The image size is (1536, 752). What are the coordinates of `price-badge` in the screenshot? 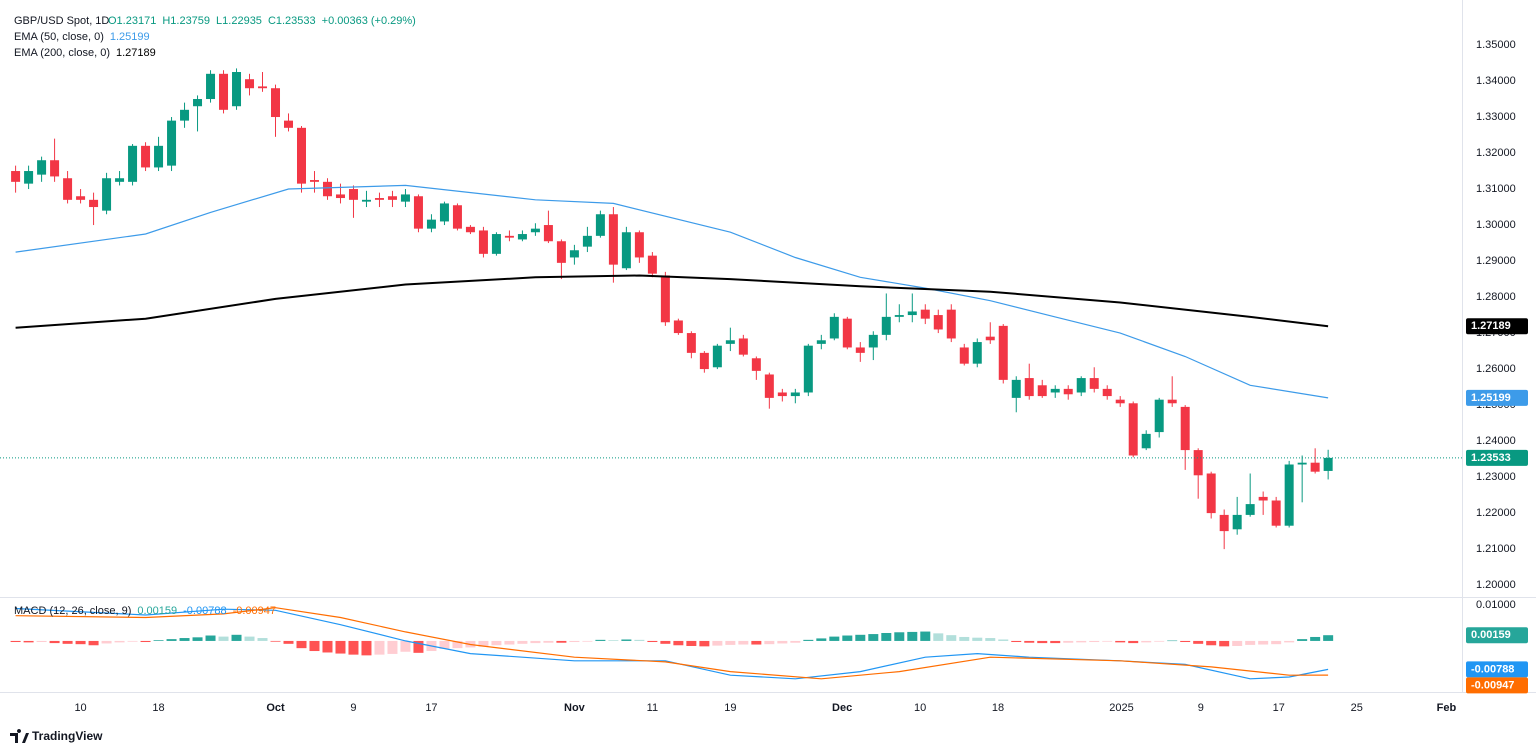 It's located at (1497, 685).